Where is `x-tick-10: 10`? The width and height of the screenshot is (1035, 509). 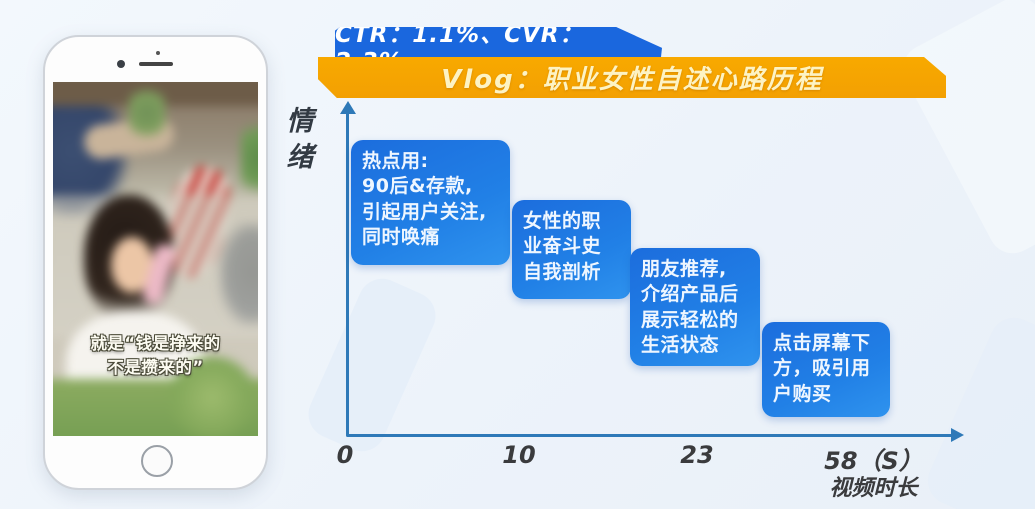 x-tick-10: 10 is located at coordinates (519, 455).